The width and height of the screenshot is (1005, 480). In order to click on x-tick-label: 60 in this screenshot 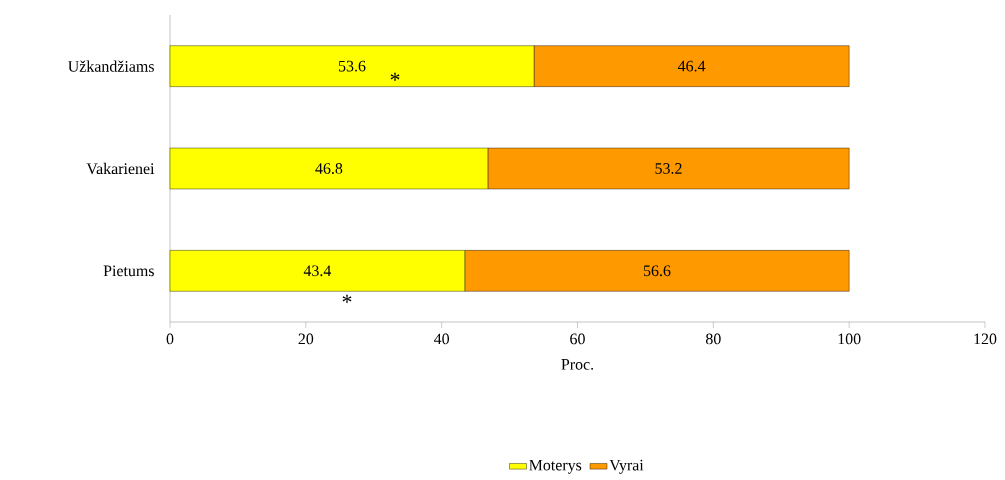, I will do `click(577, 339)`.